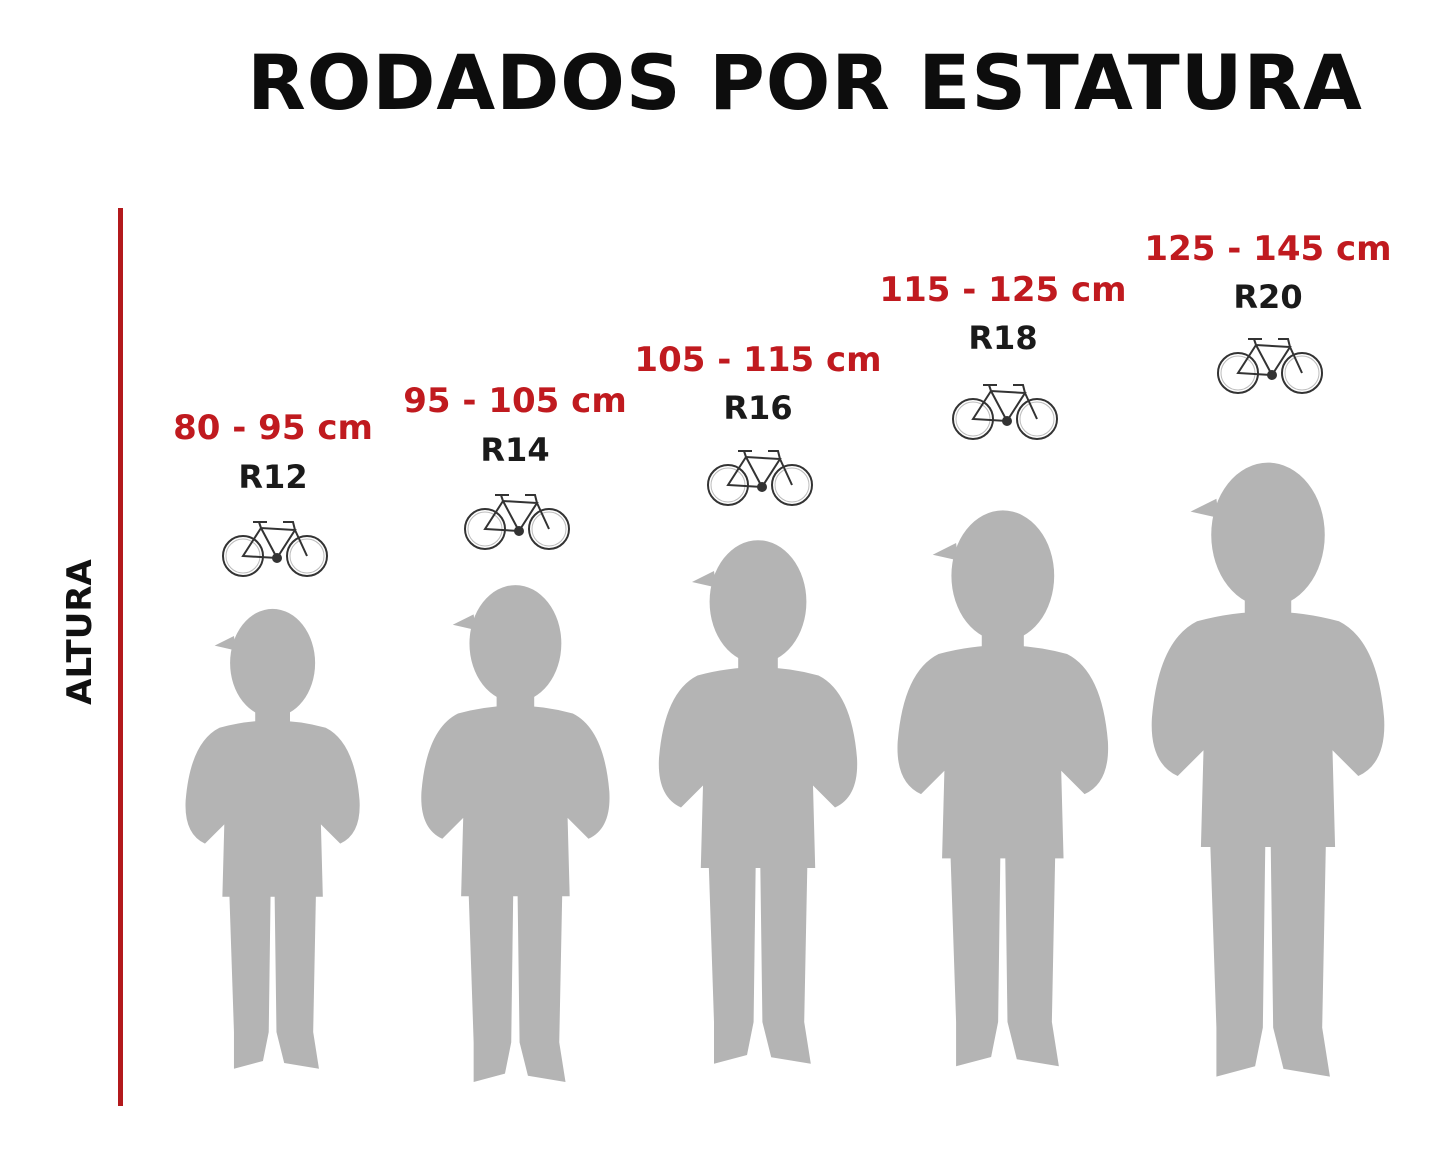  Describe the element at coordinates (1003, 290) in the screenshot. I see `height-range: 115 - 125 cm` at that location.